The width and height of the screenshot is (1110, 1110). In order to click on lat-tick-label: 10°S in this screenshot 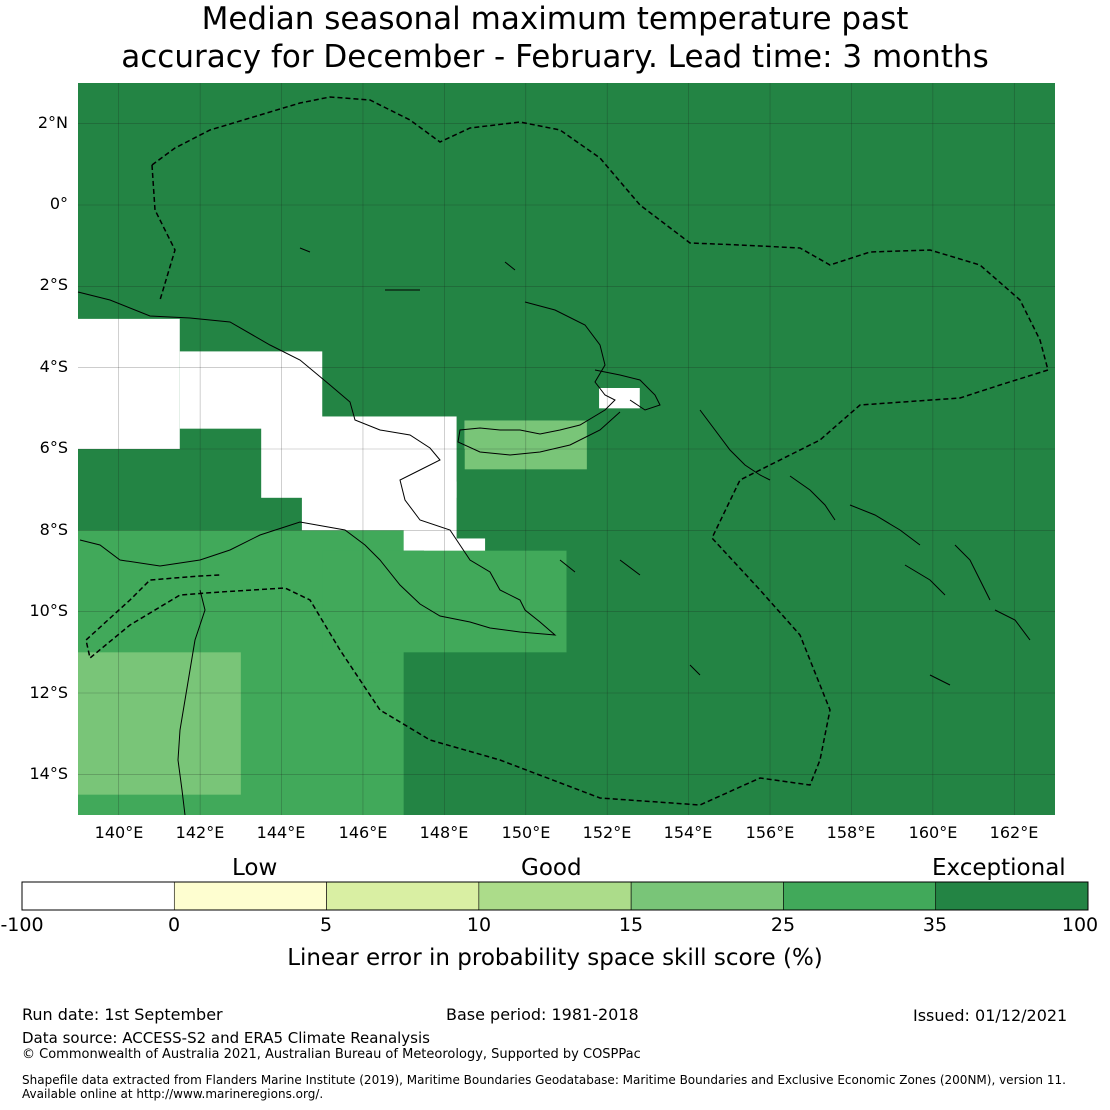, I will do `click(48, 610)`.